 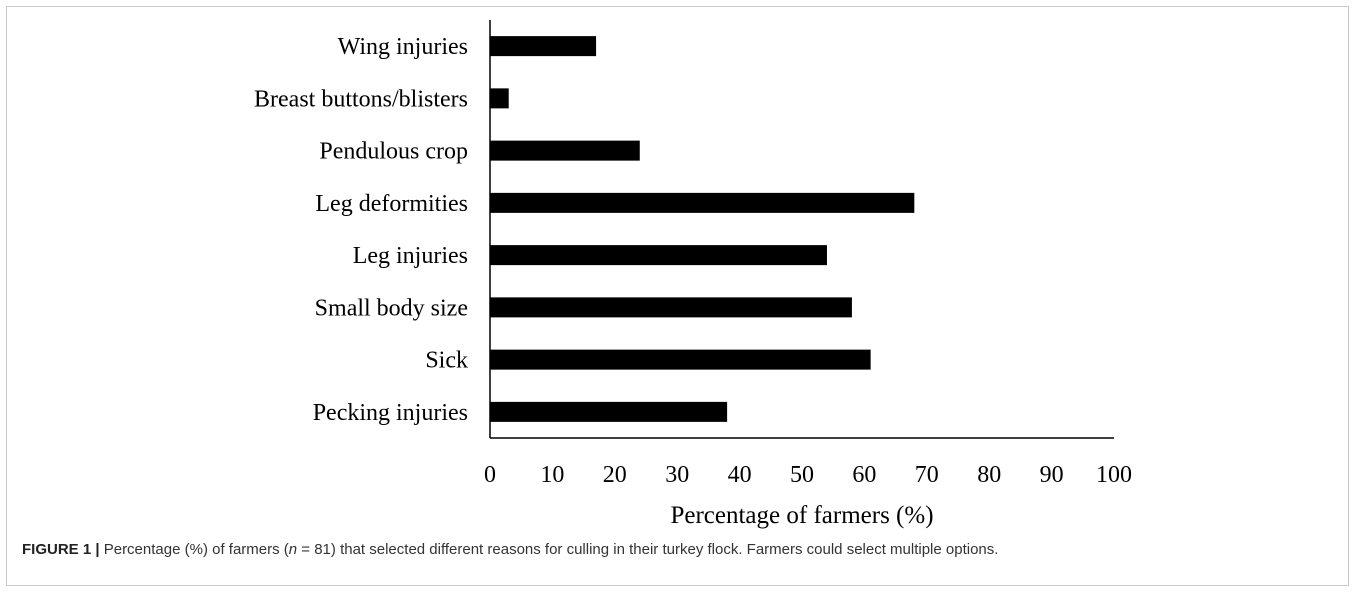 I want to click on x-tick-label-50: 50, so click(x=802, y=475).